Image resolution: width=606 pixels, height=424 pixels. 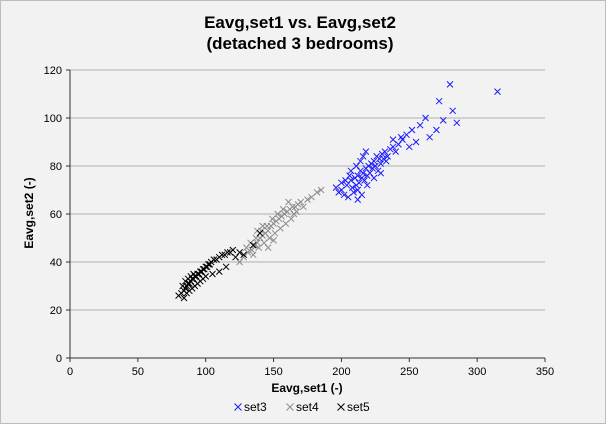 What do you see at coordinates (56, 263) in the screenshot?
I see `y-tick-label: 40` at bounding box center [56, 263].